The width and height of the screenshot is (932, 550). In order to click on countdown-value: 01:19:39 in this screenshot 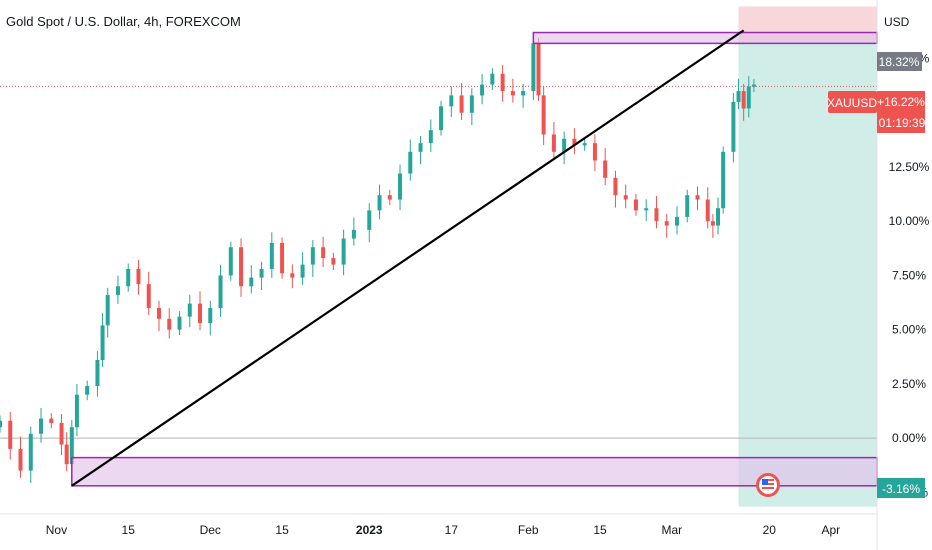, I will do `click(902, 123)`.